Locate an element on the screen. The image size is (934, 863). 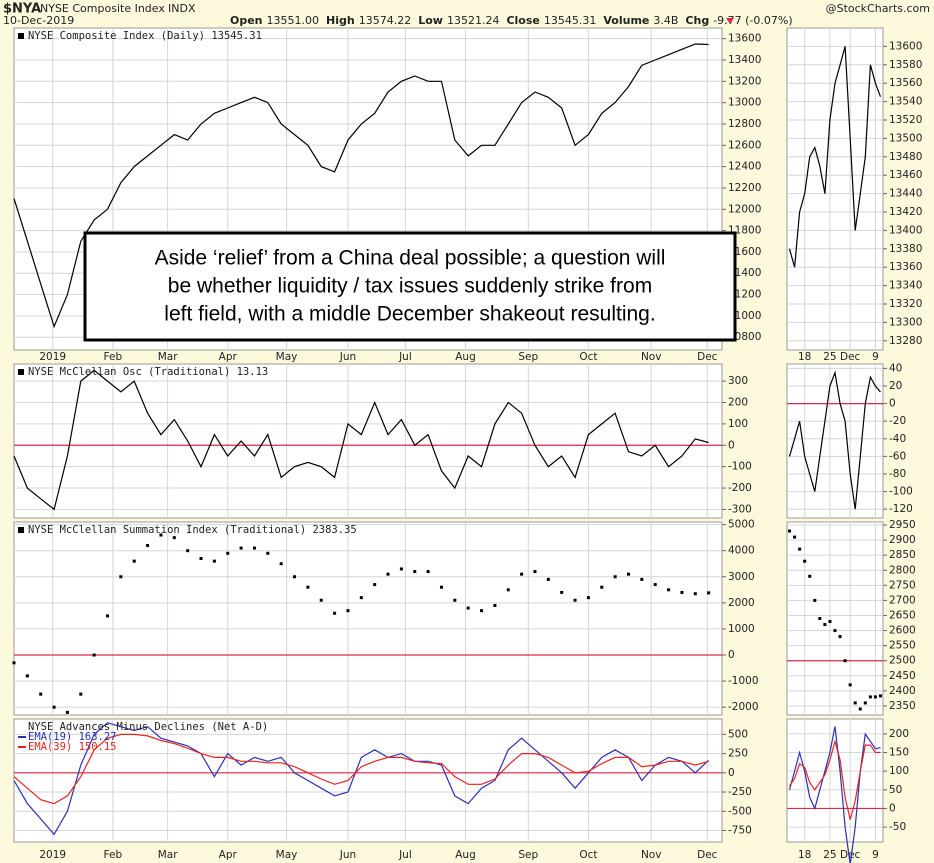
quote-value: 13521.24 is located at coordinates (473, 20).